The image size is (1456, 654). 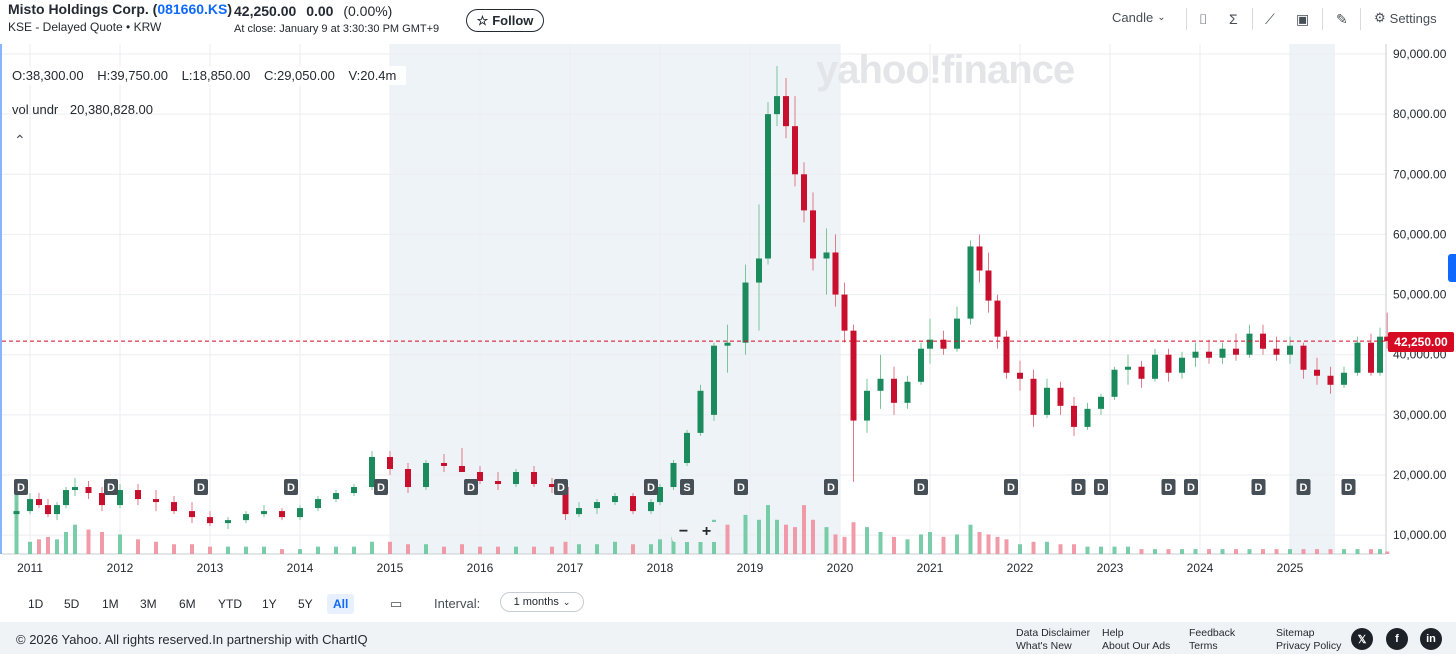 What do you see at coordinates (1203, 646) in the screenshot?
I see `footer-link: Terms` at bounding box center [1203, 646].